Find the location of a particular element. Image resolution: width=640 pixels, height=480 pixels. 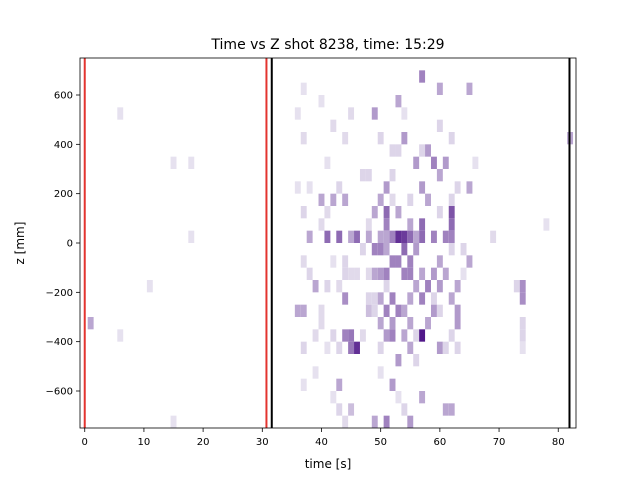

chart-title: Time vs Z shot 8238, time: 15:29 is located at coordinates (327, 45).